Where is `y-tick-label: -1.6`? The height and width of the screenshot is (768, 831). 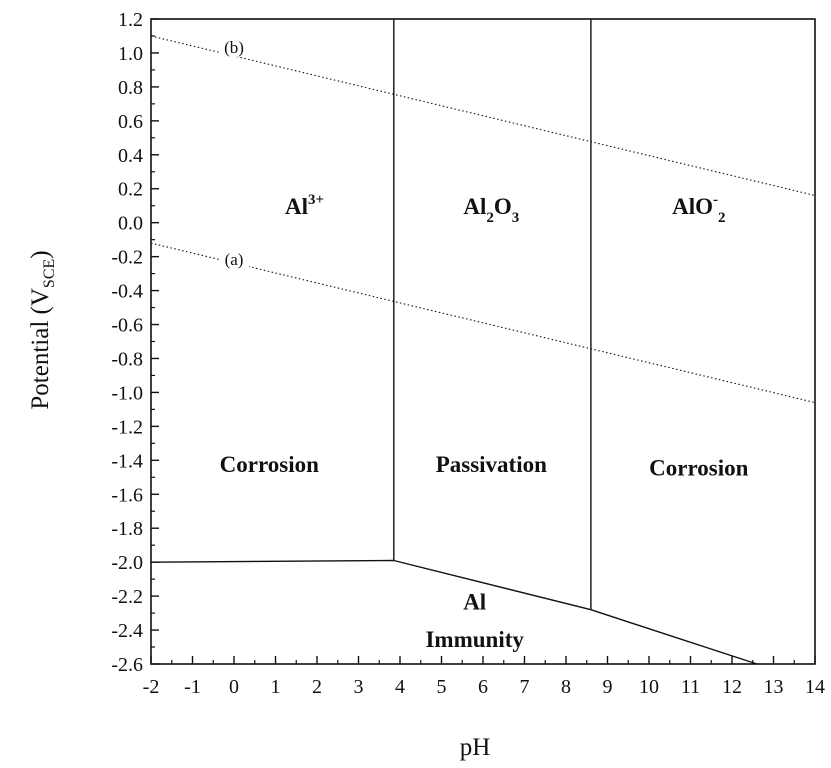
y-tick-label: -1.6 is located at coordinates (127, 495).